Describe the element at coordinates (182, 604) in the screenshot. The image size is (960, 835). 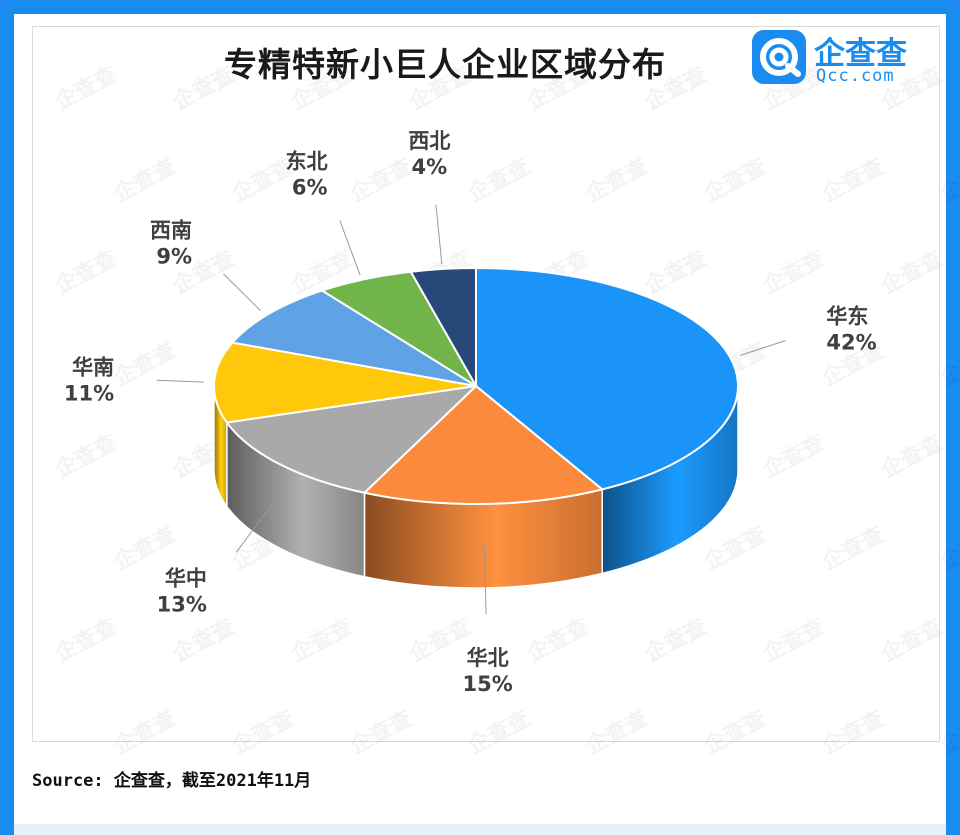
I see `slice-value-华中: 13%` at that location.